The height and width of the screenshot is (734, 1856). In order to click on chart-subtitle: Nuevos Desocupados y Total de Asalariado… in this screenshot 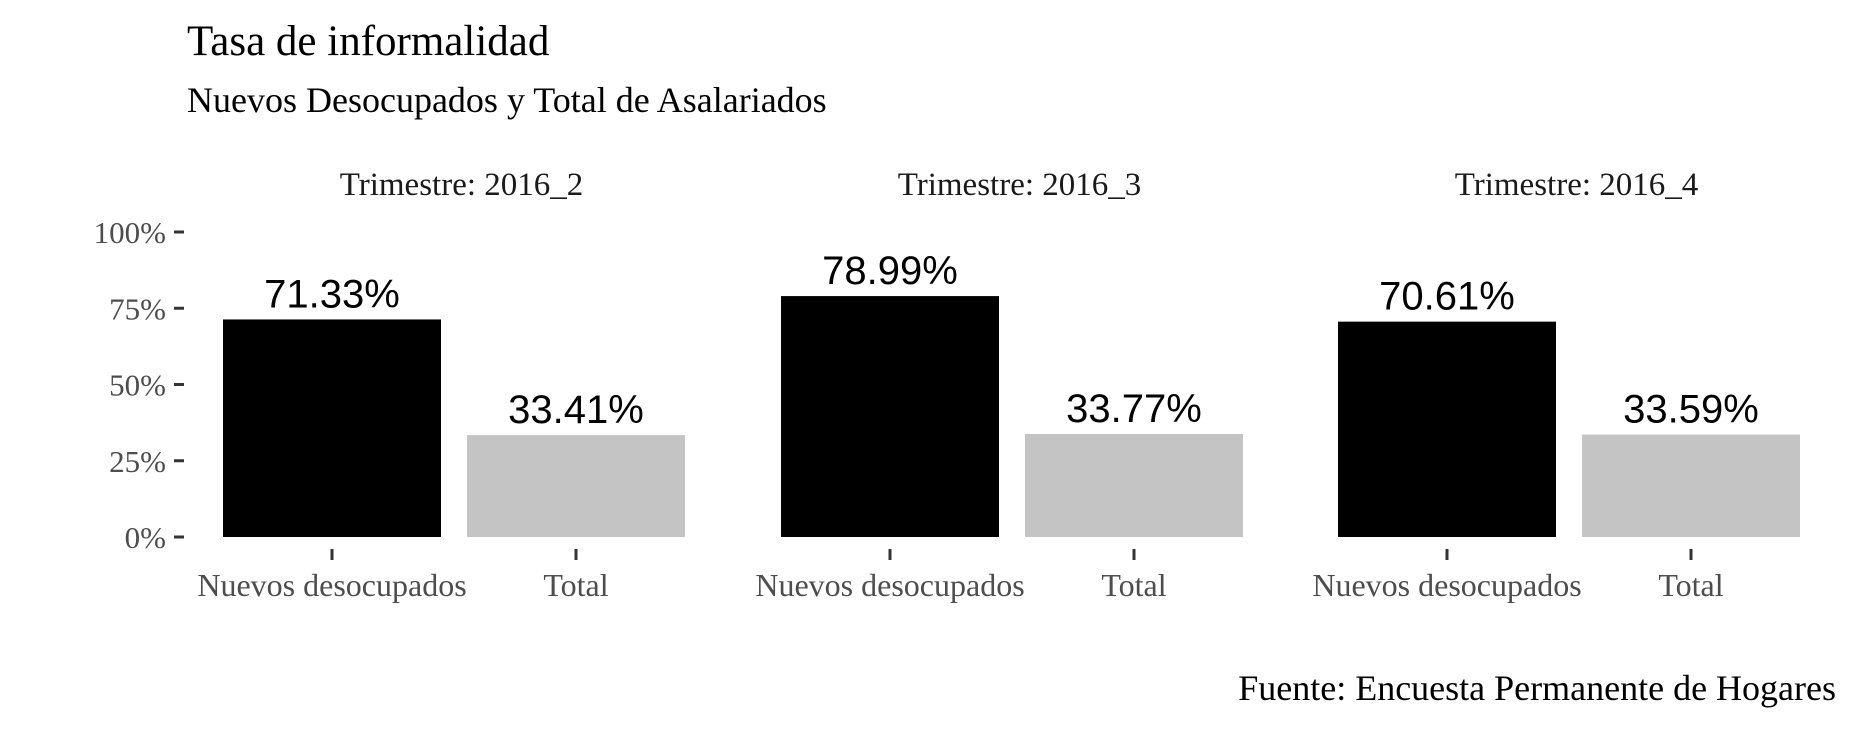, I will do `click(507, 100)`.